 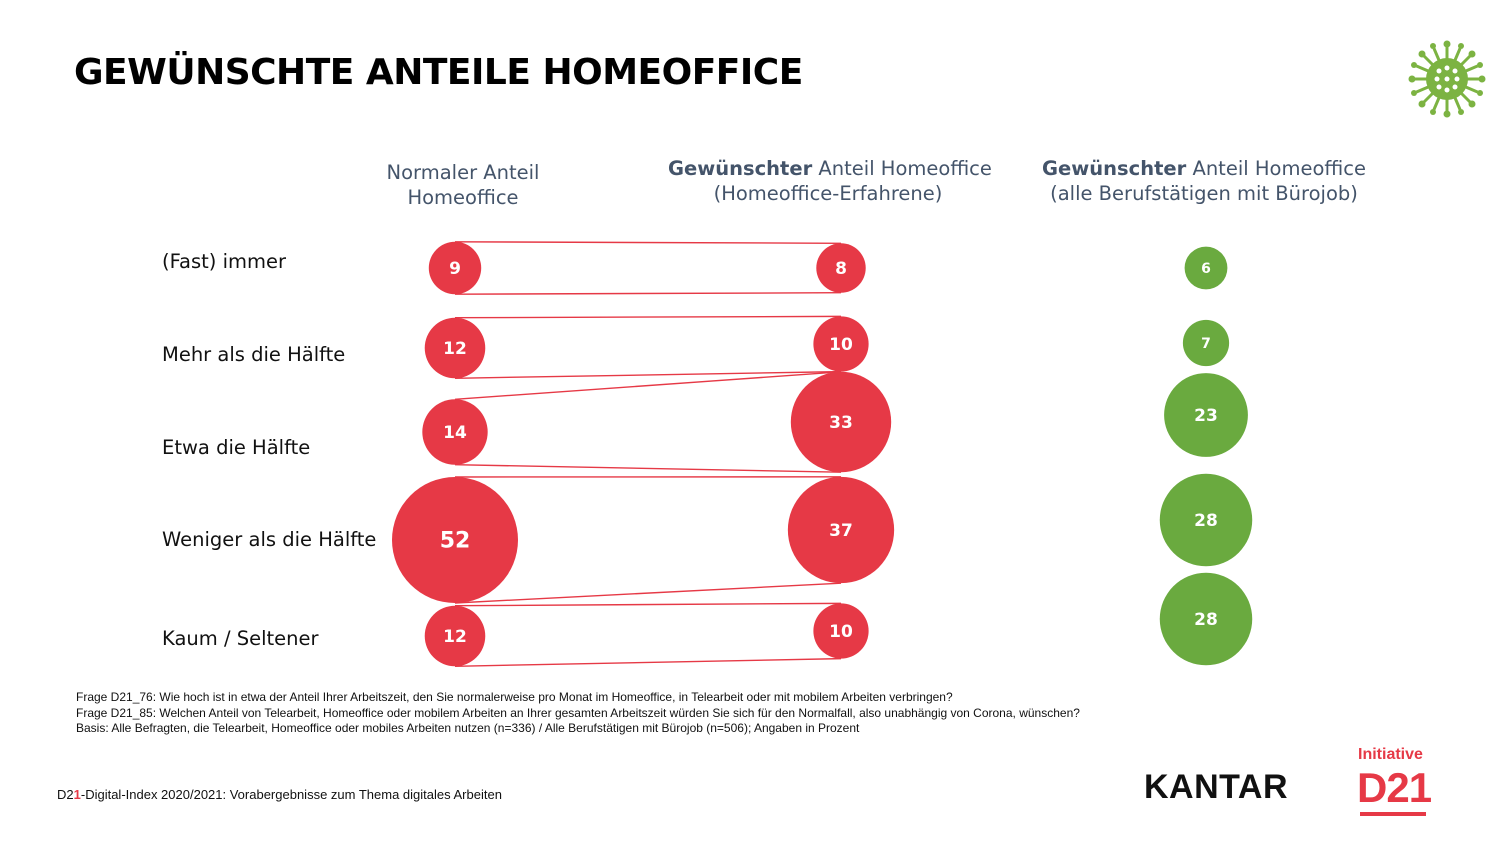 What do you see at coordinates (828, 193) in the screenshot?
I see `column-header-line: (Homeoffice-Erfahrene)` at bounding box center [828, 193].